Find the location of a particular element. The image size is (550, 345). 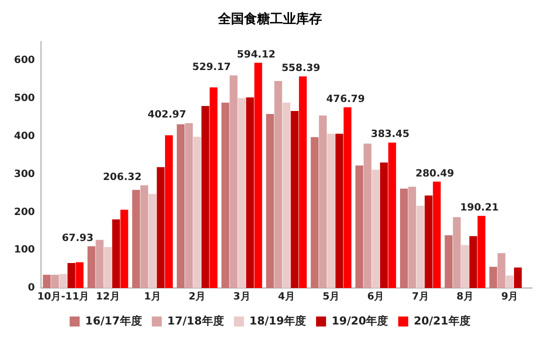

data-label: 206.32 is located at coordinates (122, 177).